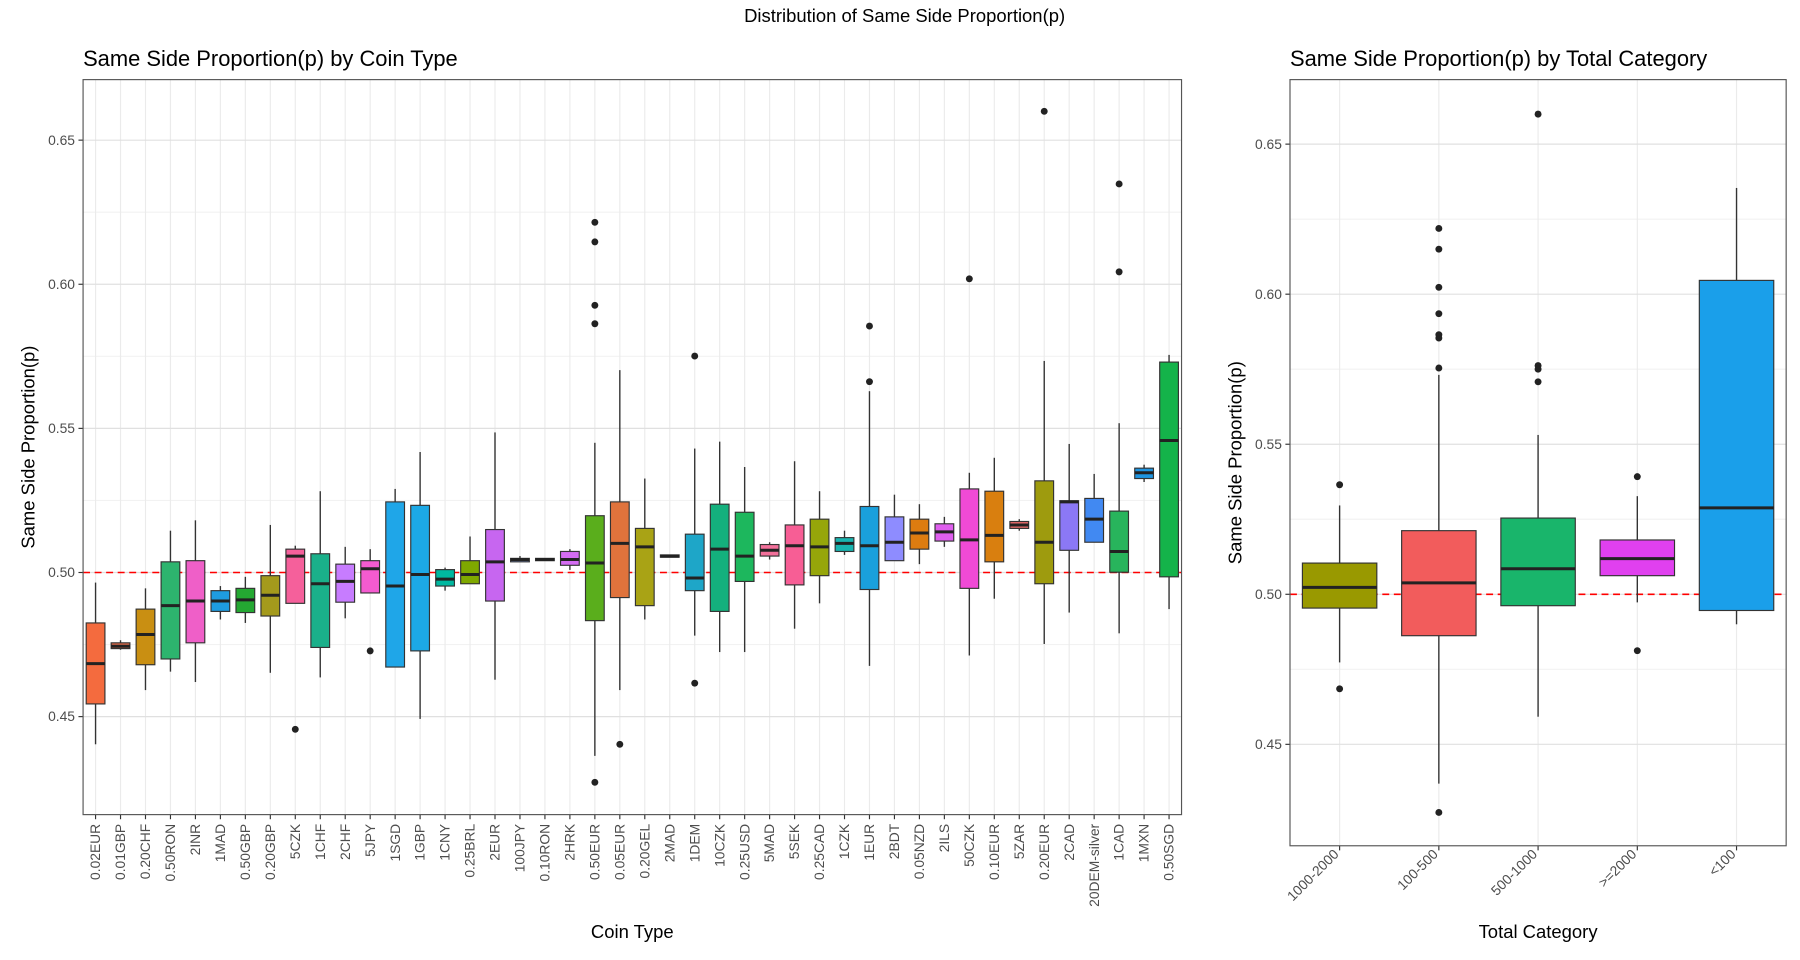  I want to click on x-tick-label: 1SGD, so click(395, 843).